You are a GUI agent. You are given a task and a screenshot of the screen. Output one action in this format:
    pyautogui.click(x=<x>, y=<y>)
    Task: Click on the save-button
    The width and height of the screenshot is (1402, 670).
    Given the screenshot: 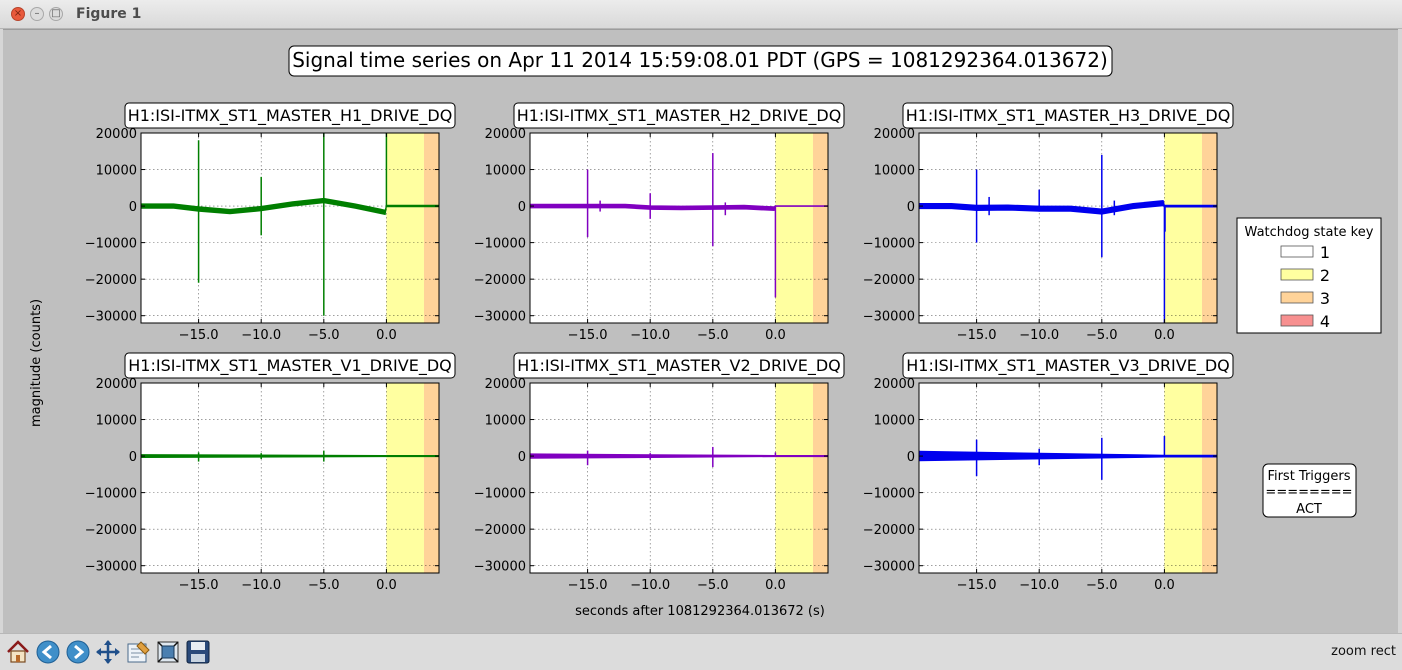 What is the action you would take?
    pyautogui.click(x=198, y=652)
    